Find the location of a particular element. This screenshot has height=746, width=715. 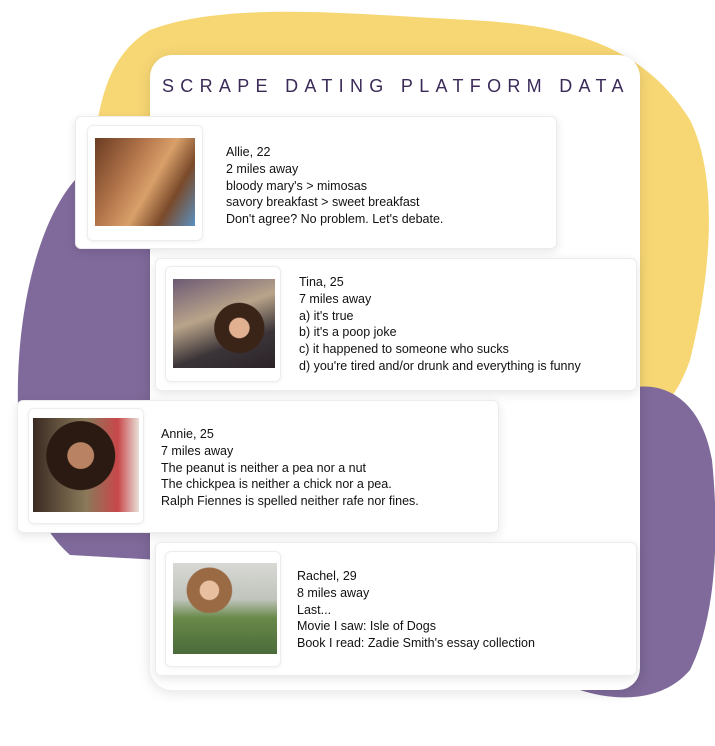

profile-bio-line: savory breakfast > sweet breakfast is located at coordinates (323, 202).